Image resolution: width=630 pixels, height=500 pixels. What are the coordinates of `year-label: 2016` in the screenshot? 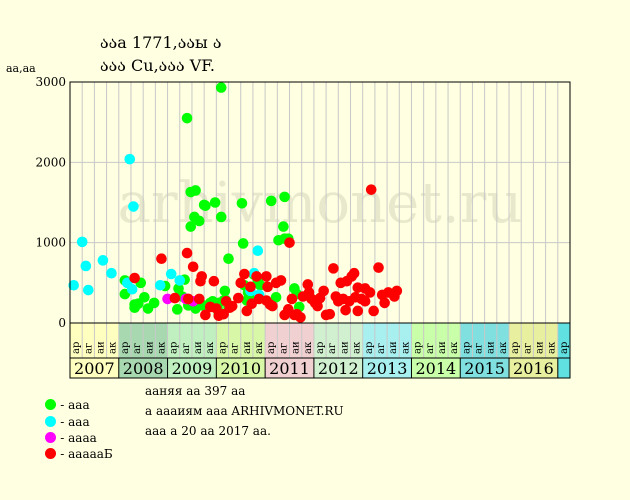 It's located at (533, 368).